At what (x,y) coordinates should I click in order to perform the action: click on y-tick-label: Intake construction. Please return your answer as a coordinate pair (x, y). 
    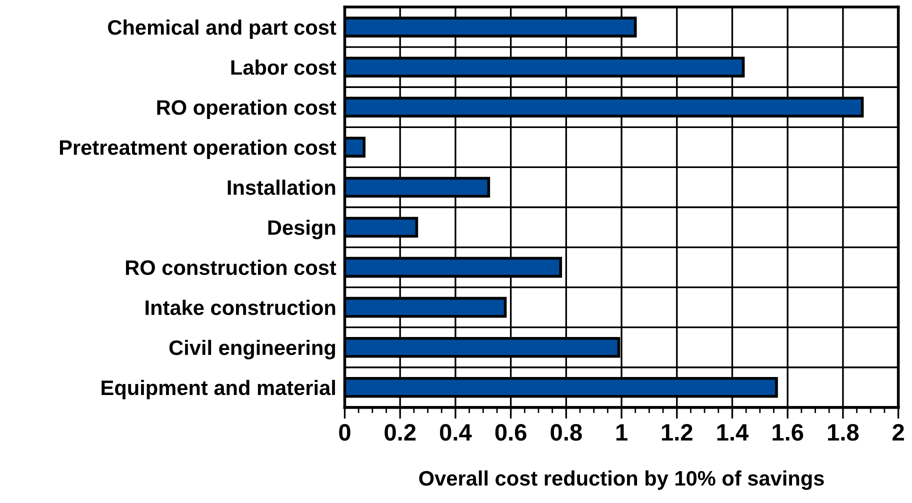
    Looking at the image, I should click on (241, 308).